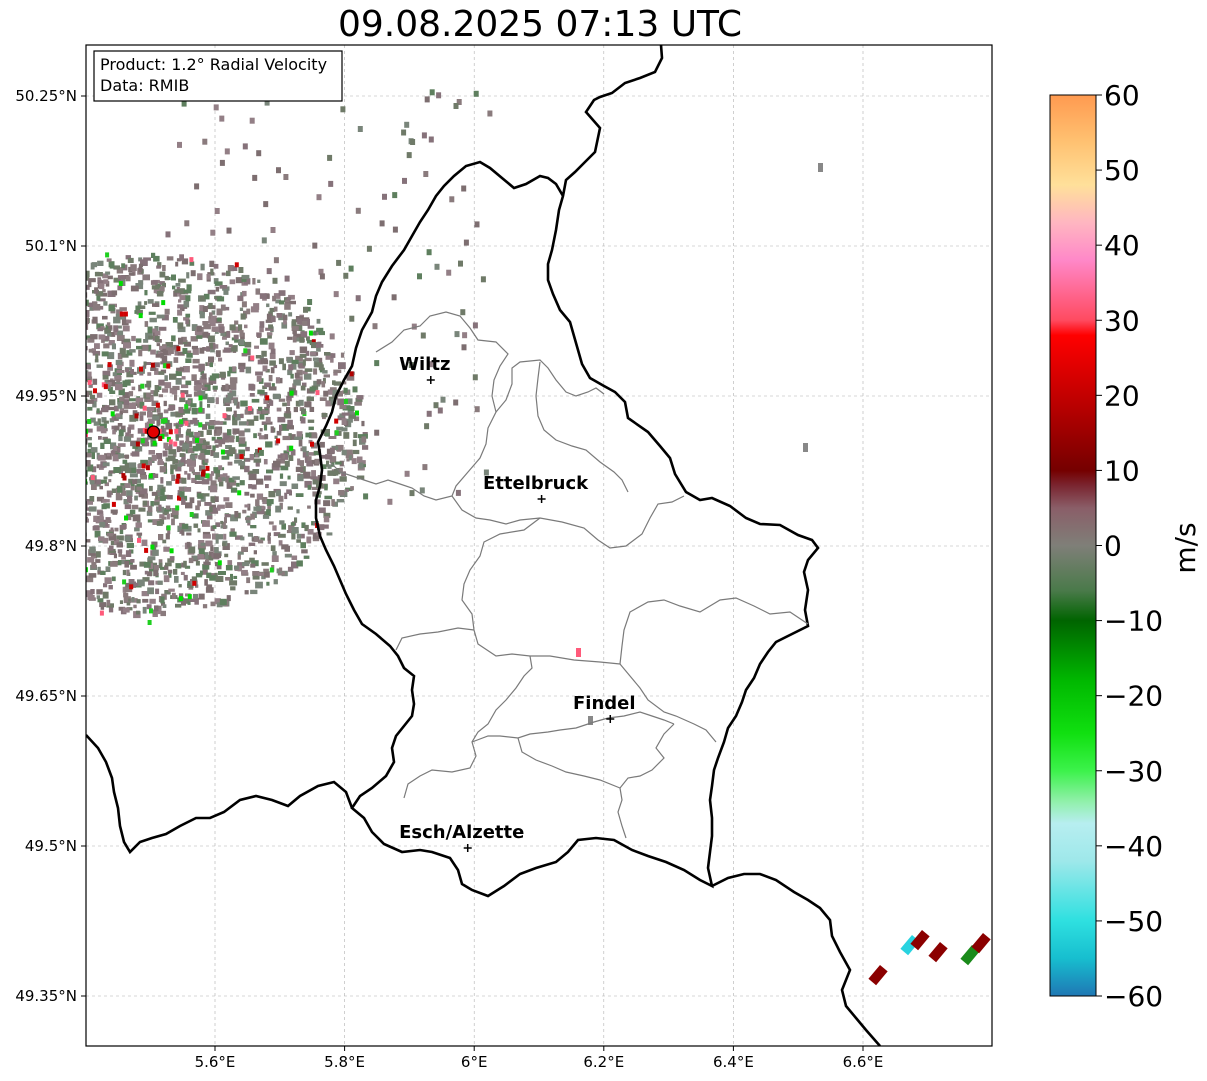 The image size is (1207, 1081). I want to click on y-tick-label: 49.65°N, so click(46, 696).